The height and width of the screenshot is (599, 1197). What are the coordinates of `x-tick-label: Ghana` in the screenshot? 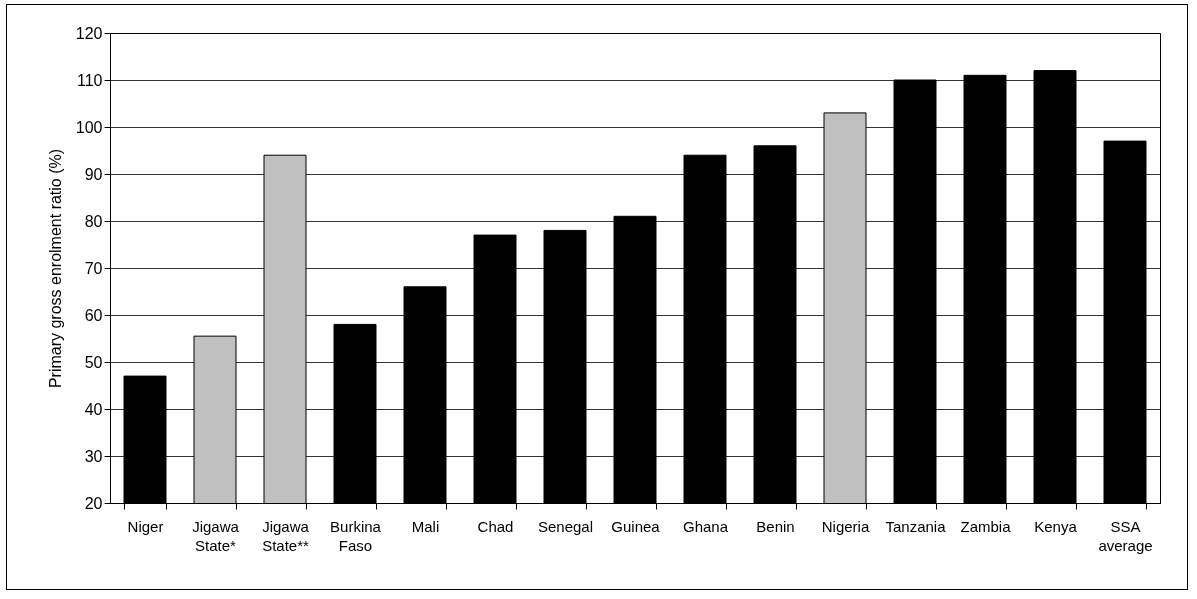 It's located at (705, 526).